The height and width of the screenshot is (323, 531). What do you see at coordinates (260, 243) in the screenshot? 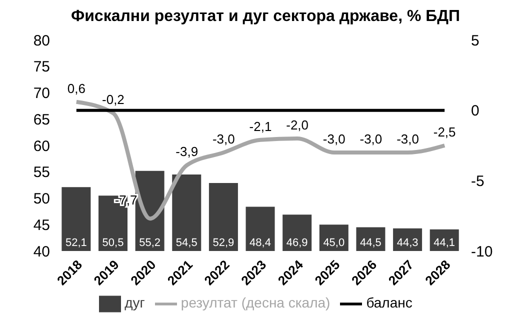
I see `data-label: 48,4` at bounding box center [260, 243].